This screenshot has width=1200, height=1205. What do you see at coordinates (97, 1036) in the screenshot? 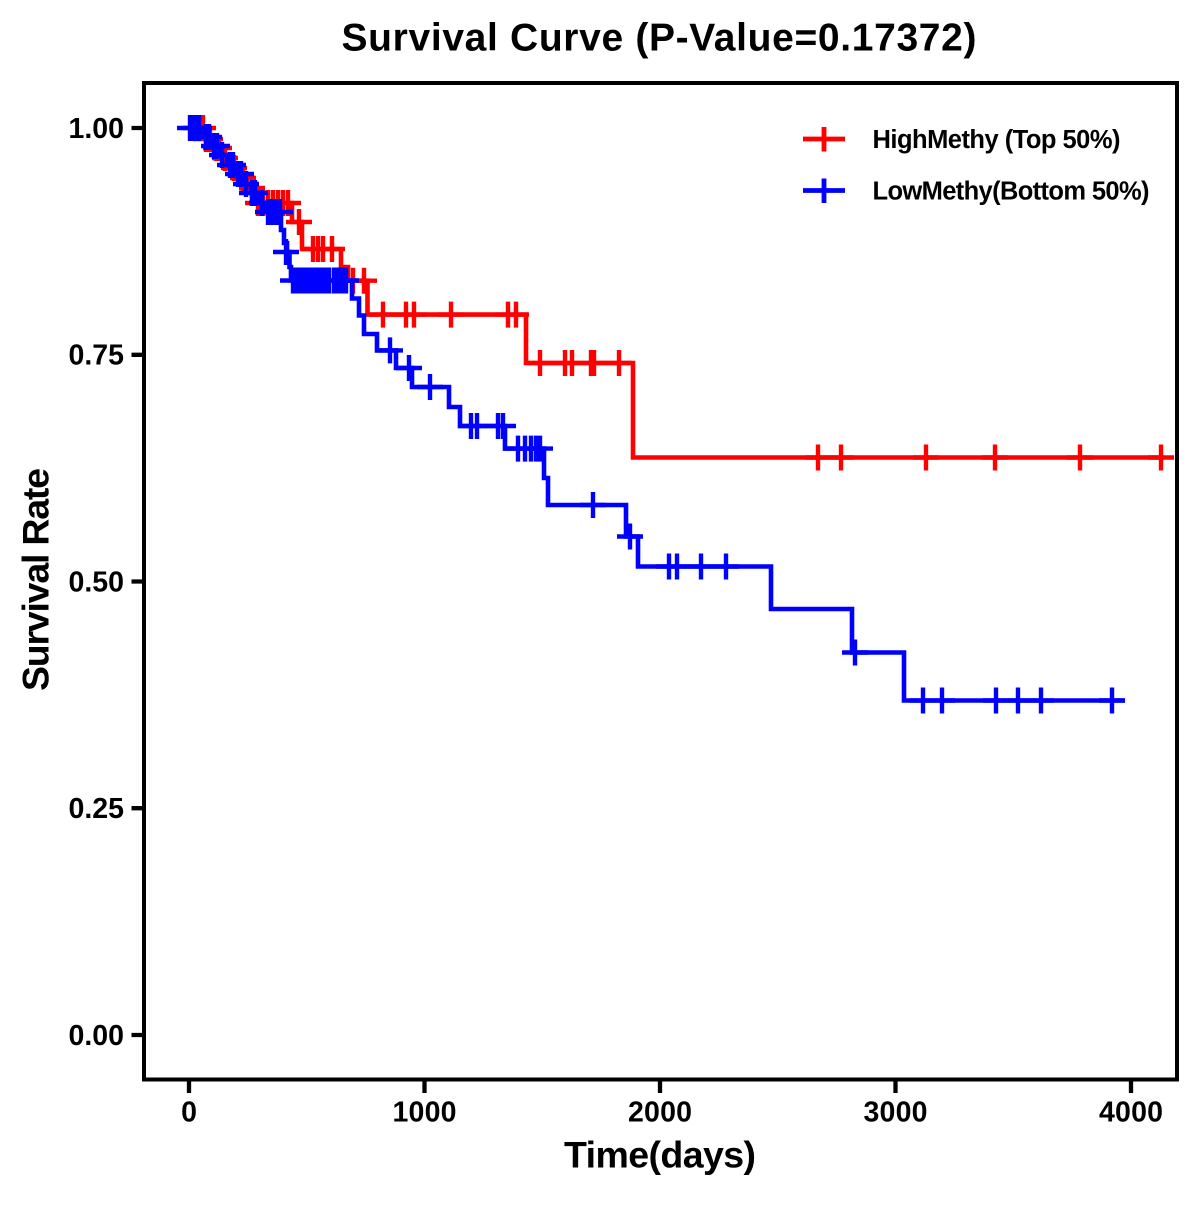
I see `svg-text: 0.00` at bounding box center [97, 1036].